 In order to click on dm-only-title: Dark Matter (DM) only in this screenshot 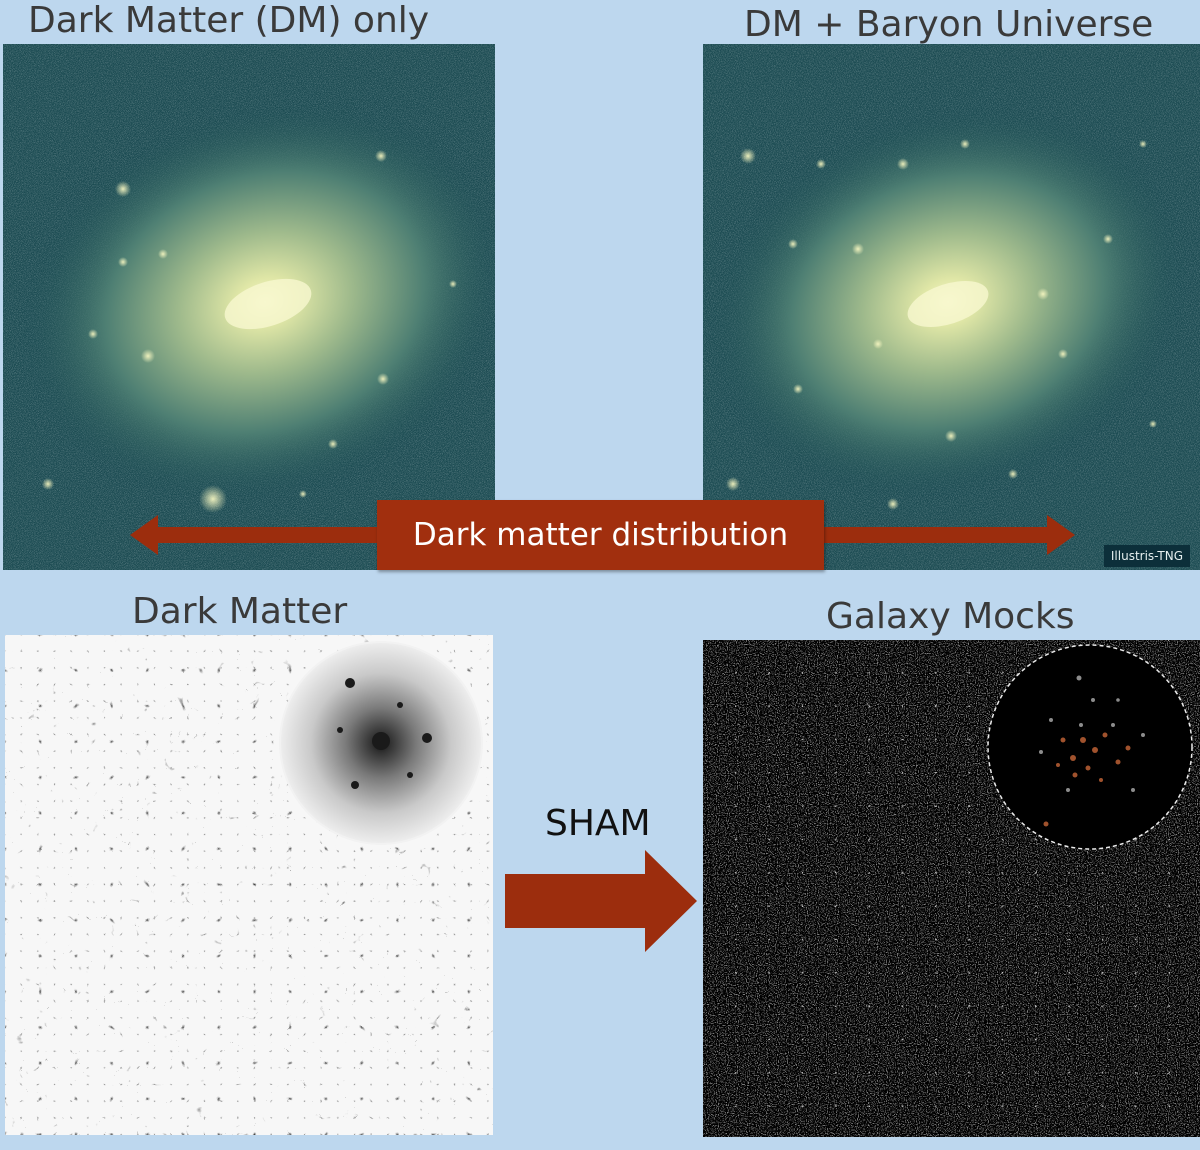, I will do `click(229, 20)`.